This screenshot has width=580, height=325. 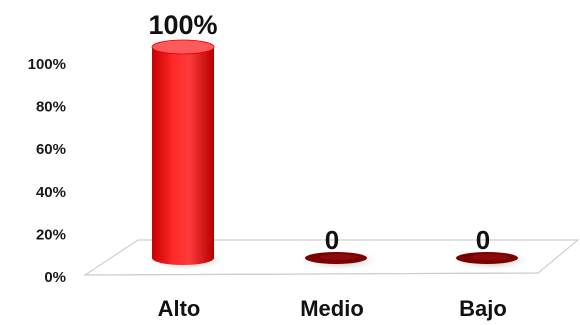 I want to click on y-tick-label: 40%, so click(x=51, y=192).